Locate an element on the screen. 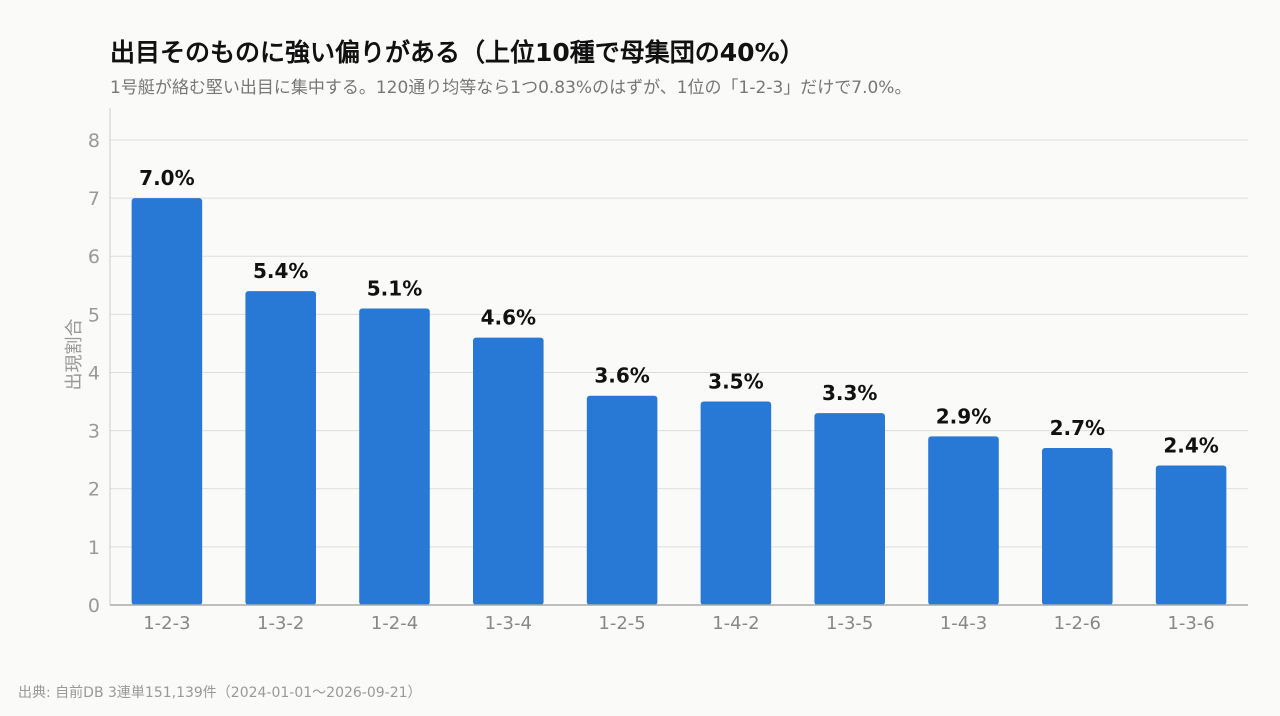  x-tick-label: 1-2-3 is located at coordinates (166, 623).